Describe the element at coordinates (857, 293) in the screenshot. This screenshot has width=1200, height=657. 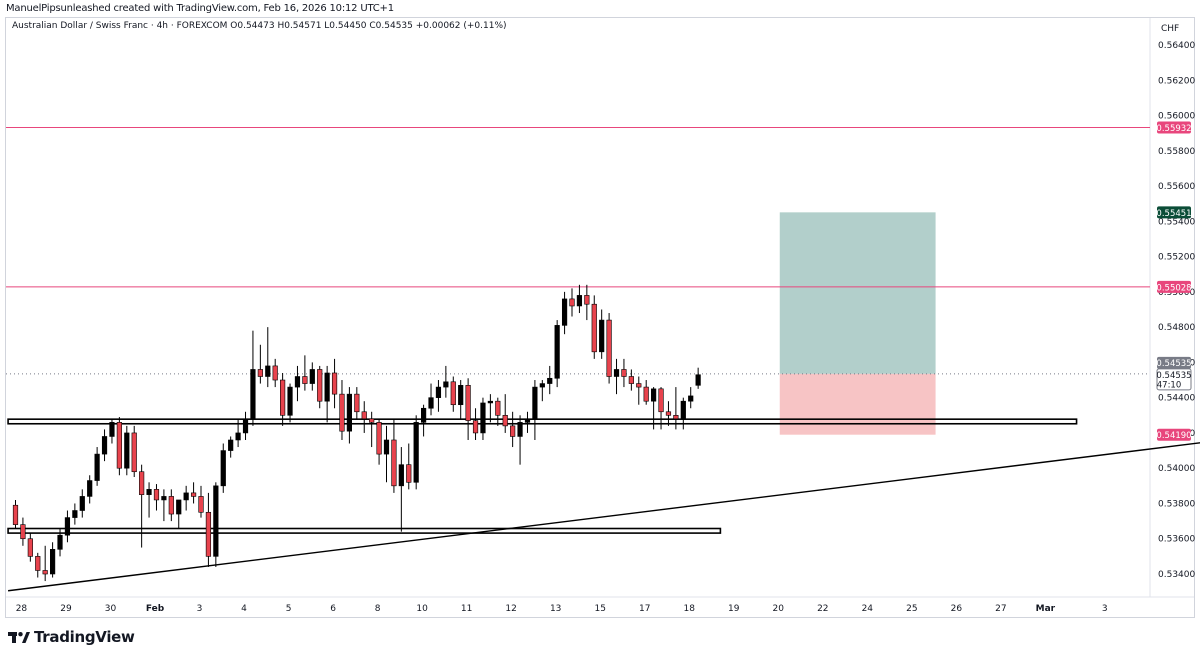
I see `position-profit-zone` at that location.